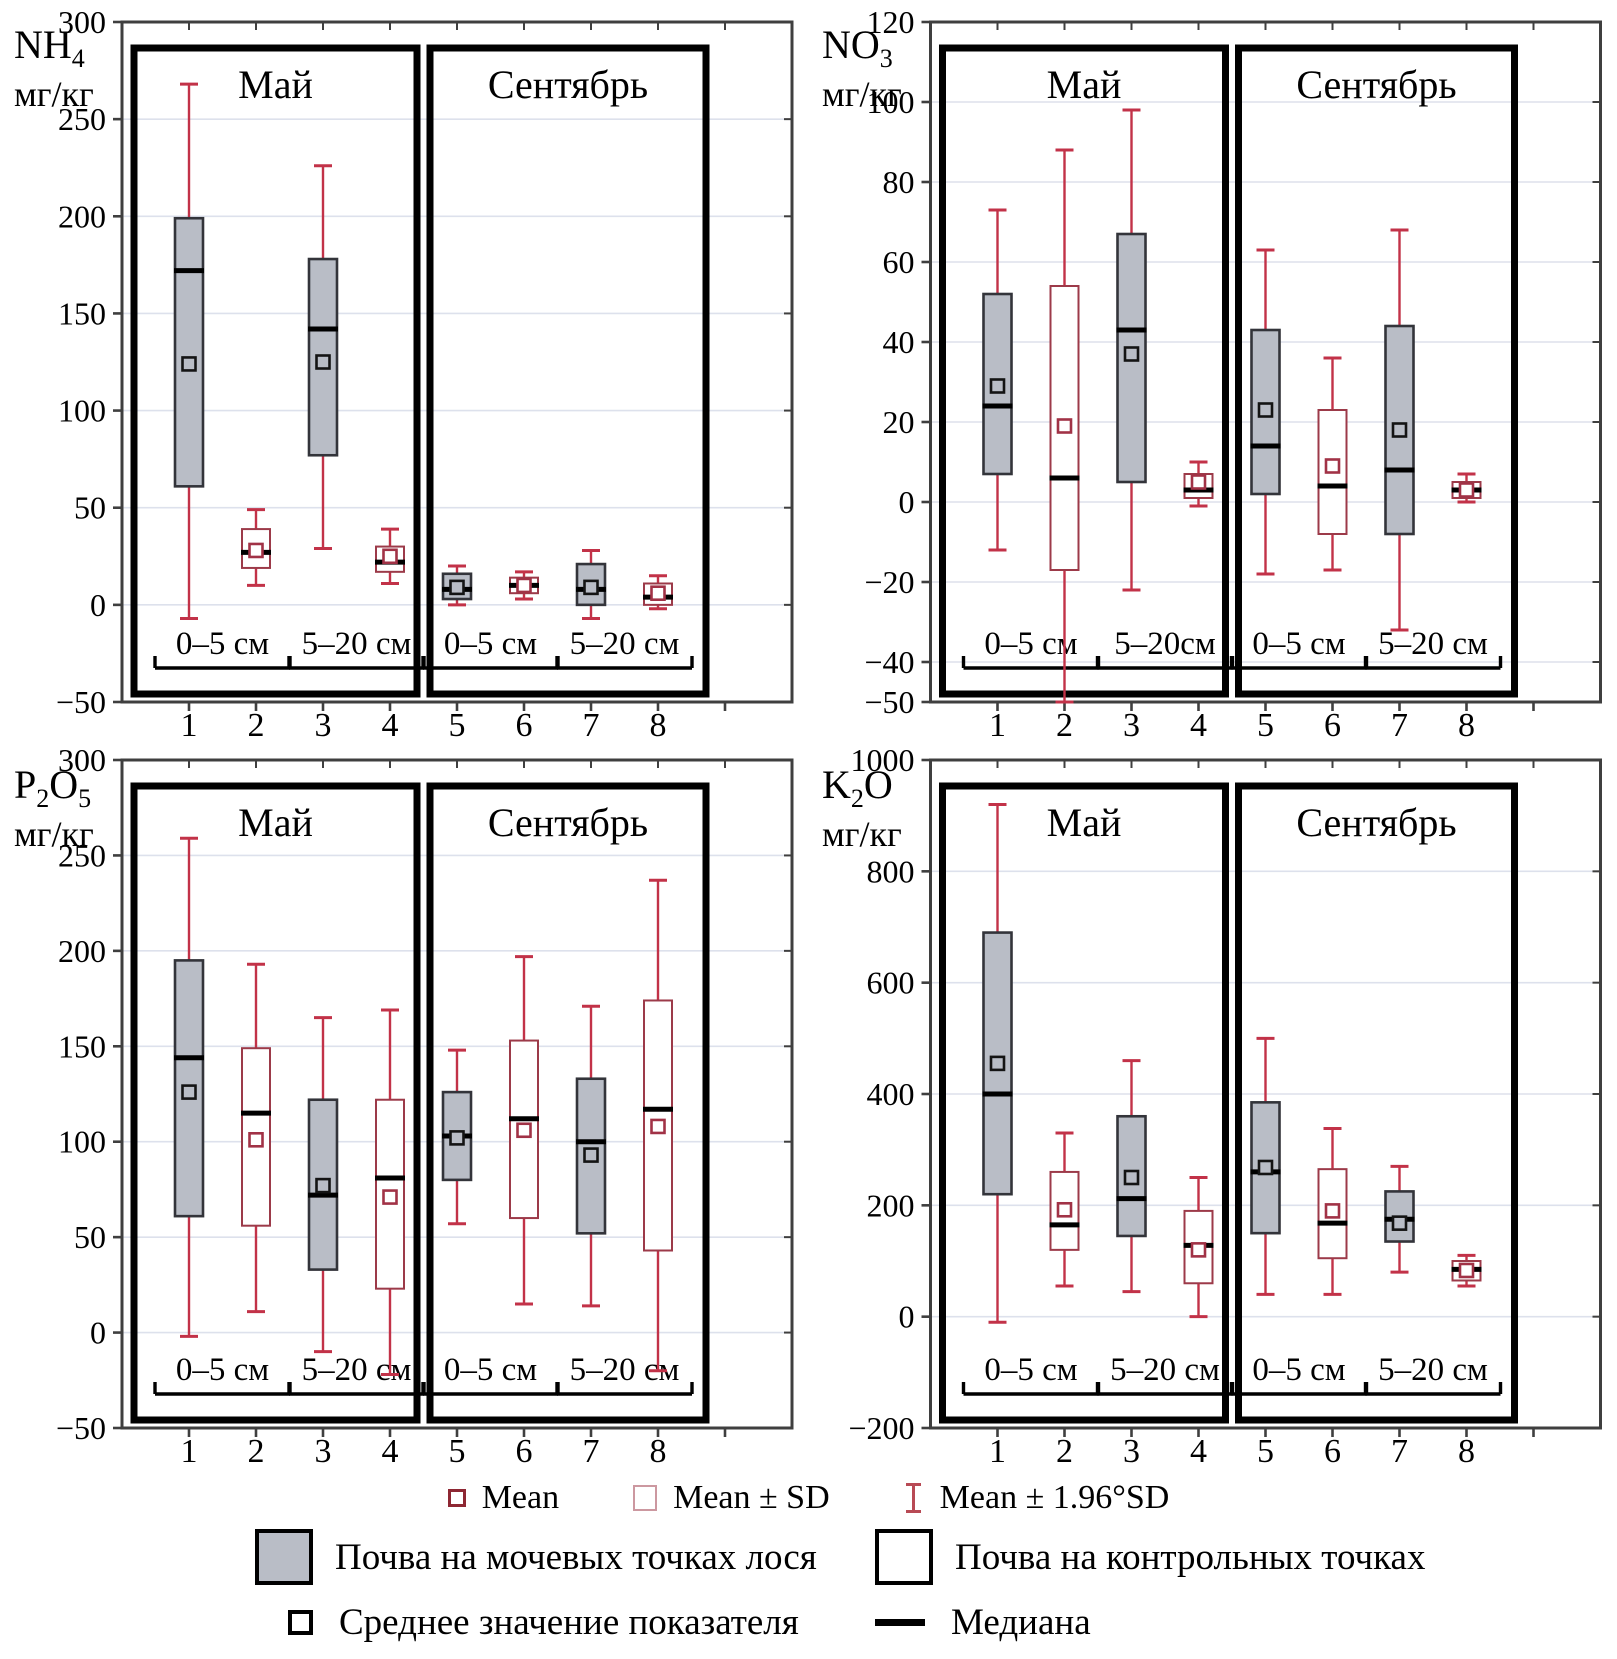  I want to click on mean-marker-label: Среднее значение показателя, so click(569, 1622).